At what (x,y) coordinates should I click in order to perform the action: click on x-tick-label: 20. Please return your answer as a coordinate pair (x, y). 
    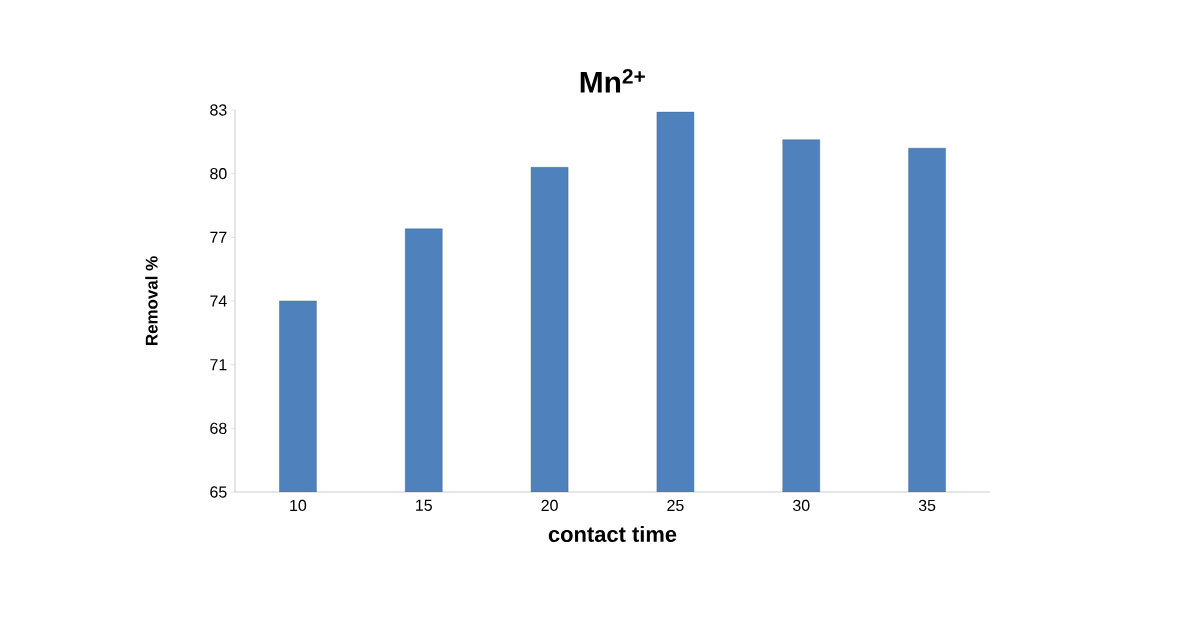
    Looking at the image, I should click on (549, 505).